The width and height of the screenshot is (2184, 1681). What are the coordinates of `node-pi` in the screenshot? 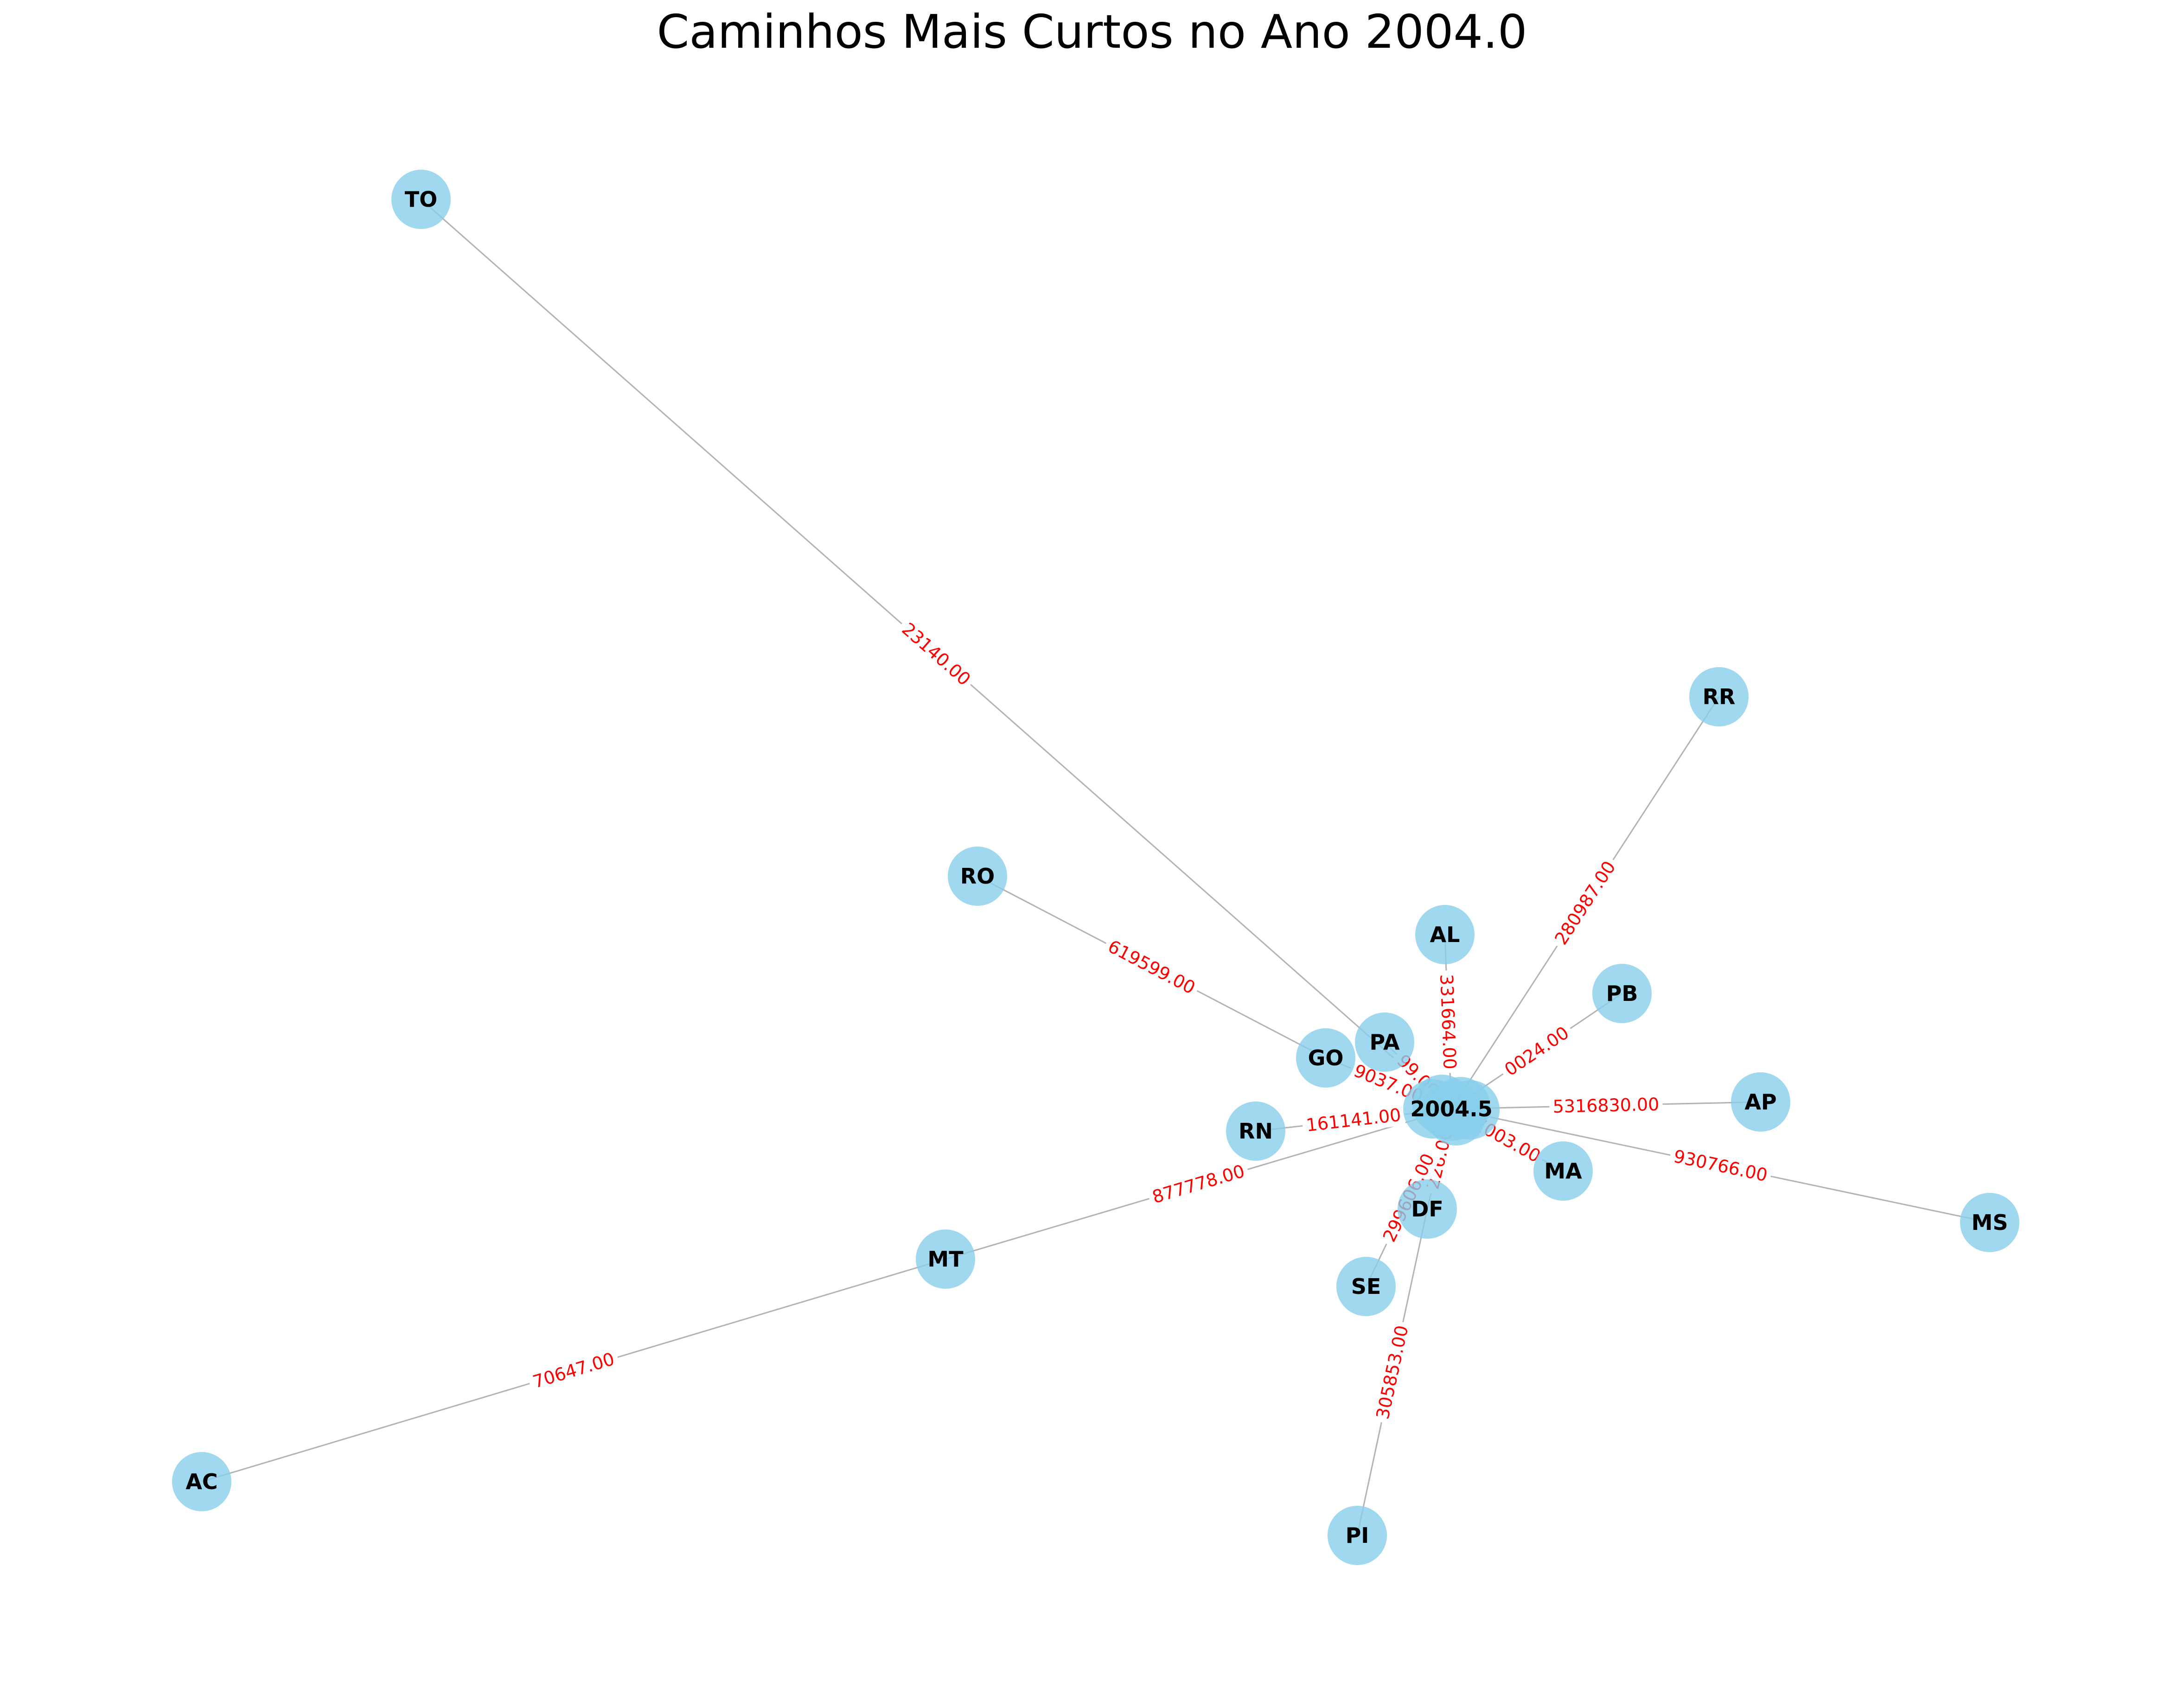 It's located at (1357, 1535).